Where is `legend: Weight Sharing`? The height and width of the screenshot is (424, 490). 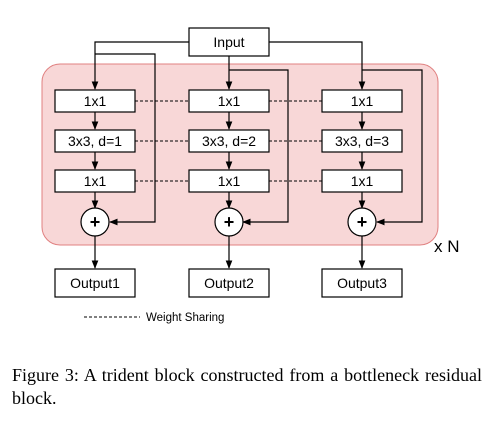
legend: Weight Sharing is located at coordinates (154, 318).